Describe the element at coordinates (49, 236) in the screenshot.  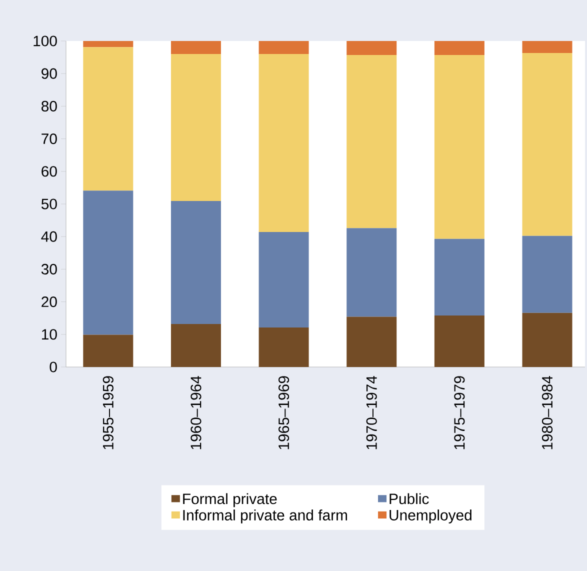
I see `y-tick-label: 40` at that location.